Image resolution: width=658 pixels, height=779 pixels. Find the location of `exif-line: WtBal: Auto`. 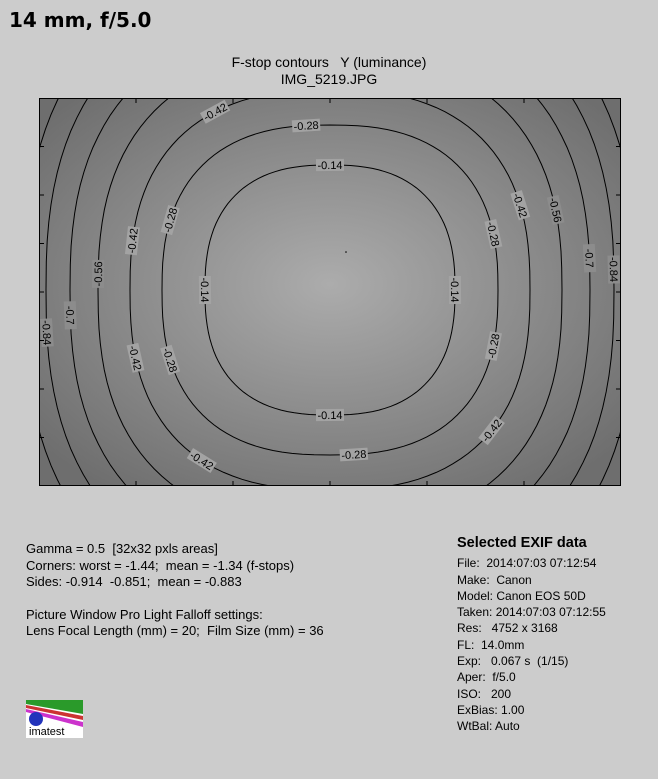

exif-line: WtBal: Auto is located at coordinates (488, 726).